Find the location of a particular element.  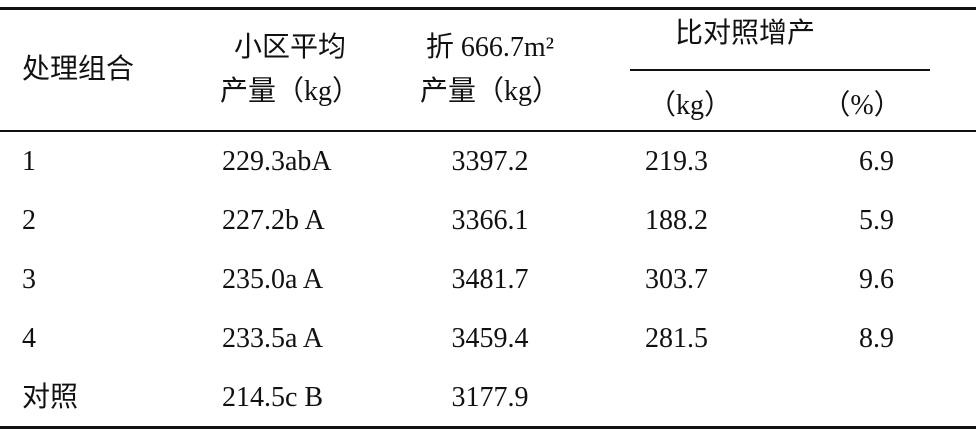

cell: 9.6 is located at coordinates (876, 279).